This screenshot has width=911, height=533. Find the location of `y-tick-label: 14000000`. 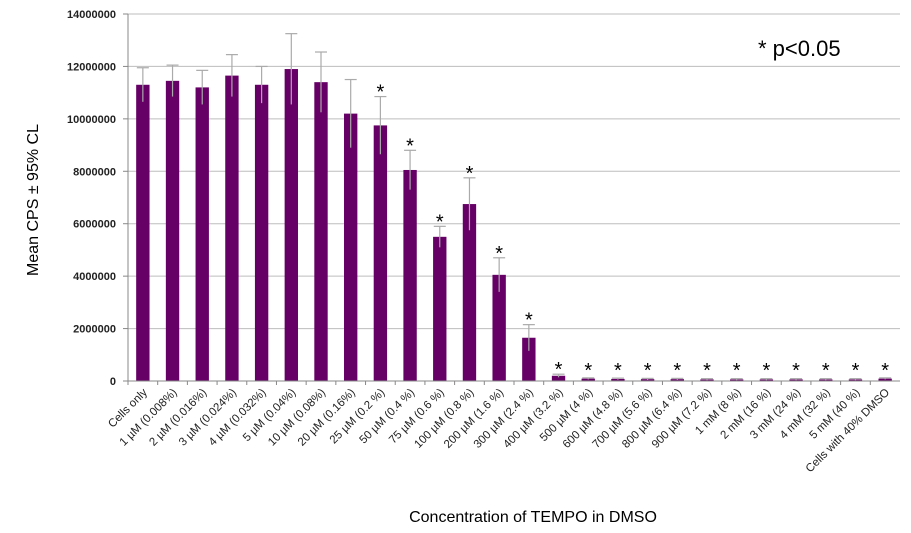

y-tick-label: 14000000 is located at coordinates (91, 15).